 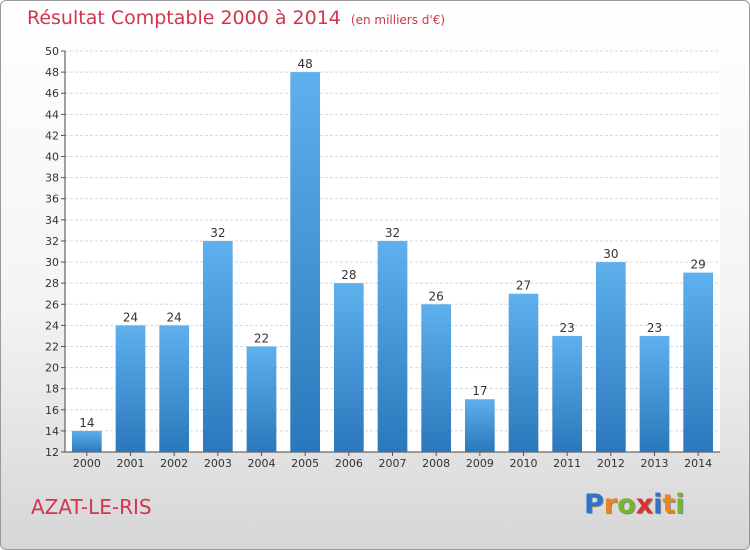 What do you see at coordinates (479, 391) in the screenshot?
I see `value-label: 17` at bounding box center [479, 391].